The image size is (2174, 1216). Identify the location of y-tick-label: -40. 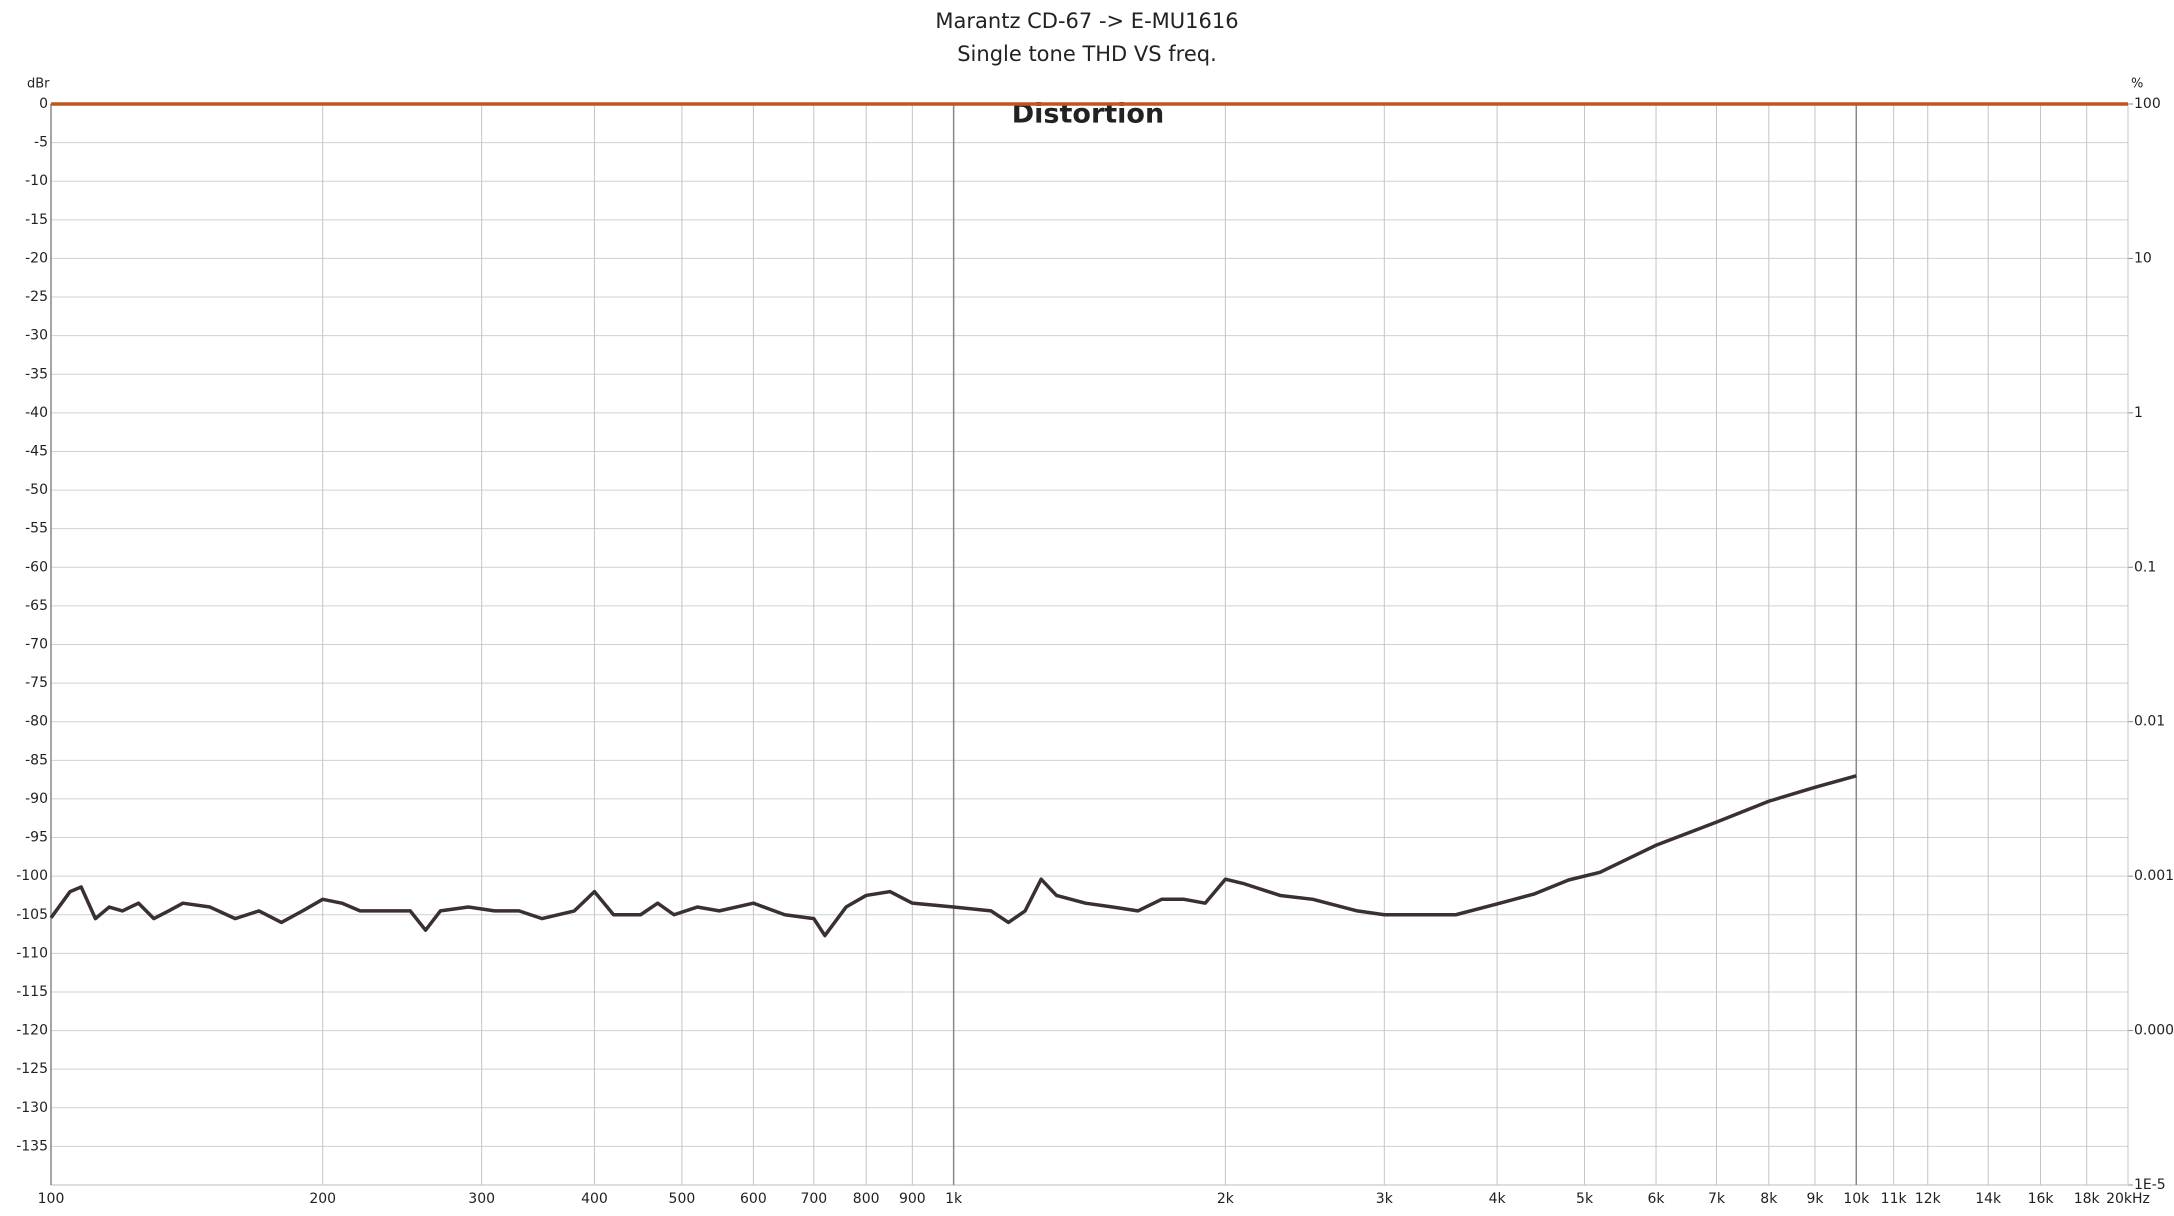
(36, 413).